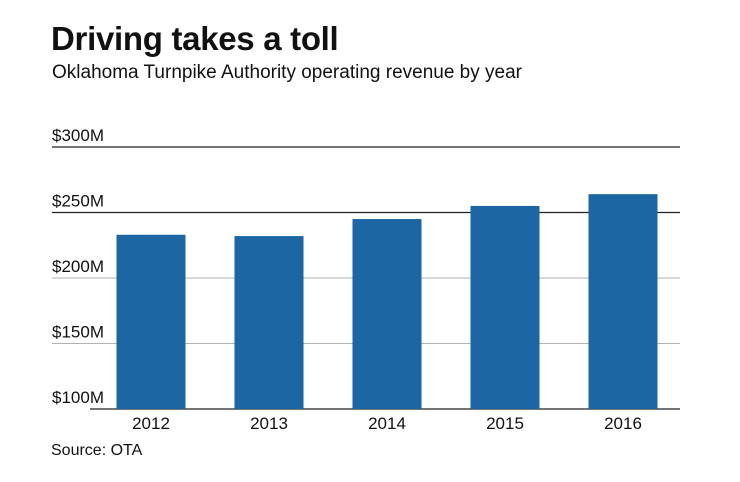  I want to click on chart-title: Driving takes a toll, so click(195, 38).